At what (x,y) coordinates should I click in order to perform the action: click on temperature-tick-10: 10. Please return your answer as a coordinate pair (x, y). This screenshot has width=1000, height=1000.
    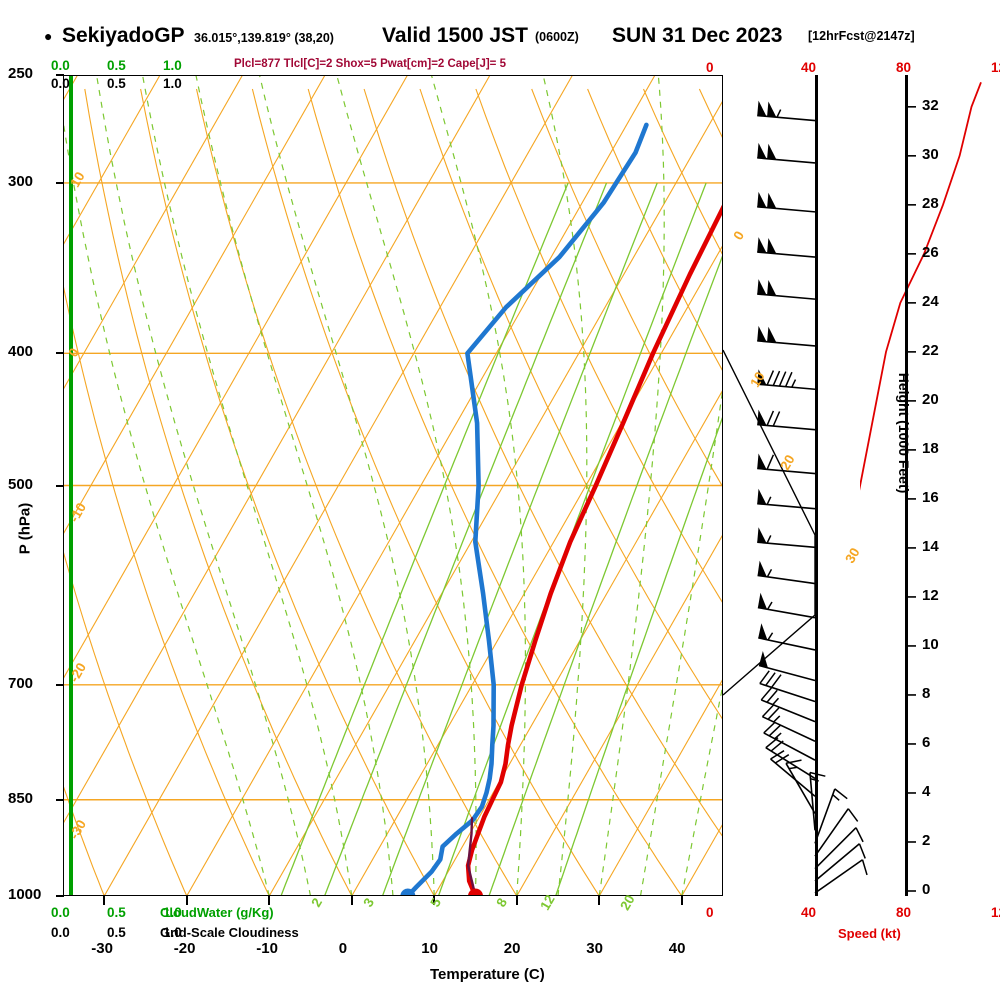
    Looking at the image, I should click on (429, 948).